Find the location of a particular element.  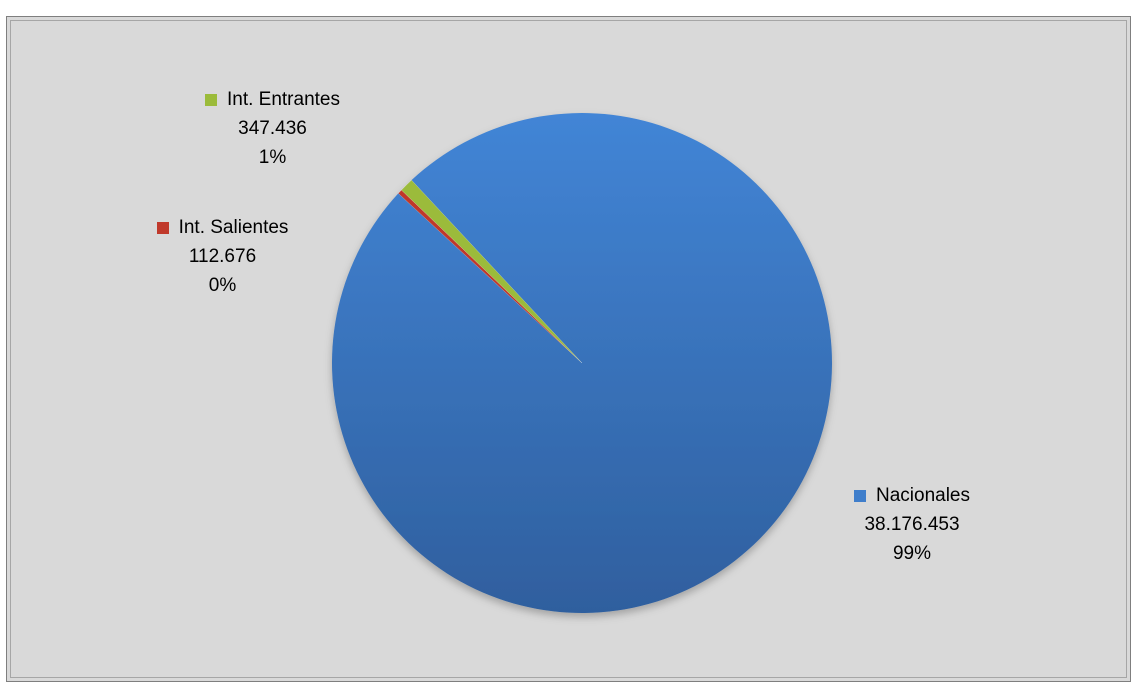

label-percent-int-entrantes: 1% is located at coordinates (272, 157).